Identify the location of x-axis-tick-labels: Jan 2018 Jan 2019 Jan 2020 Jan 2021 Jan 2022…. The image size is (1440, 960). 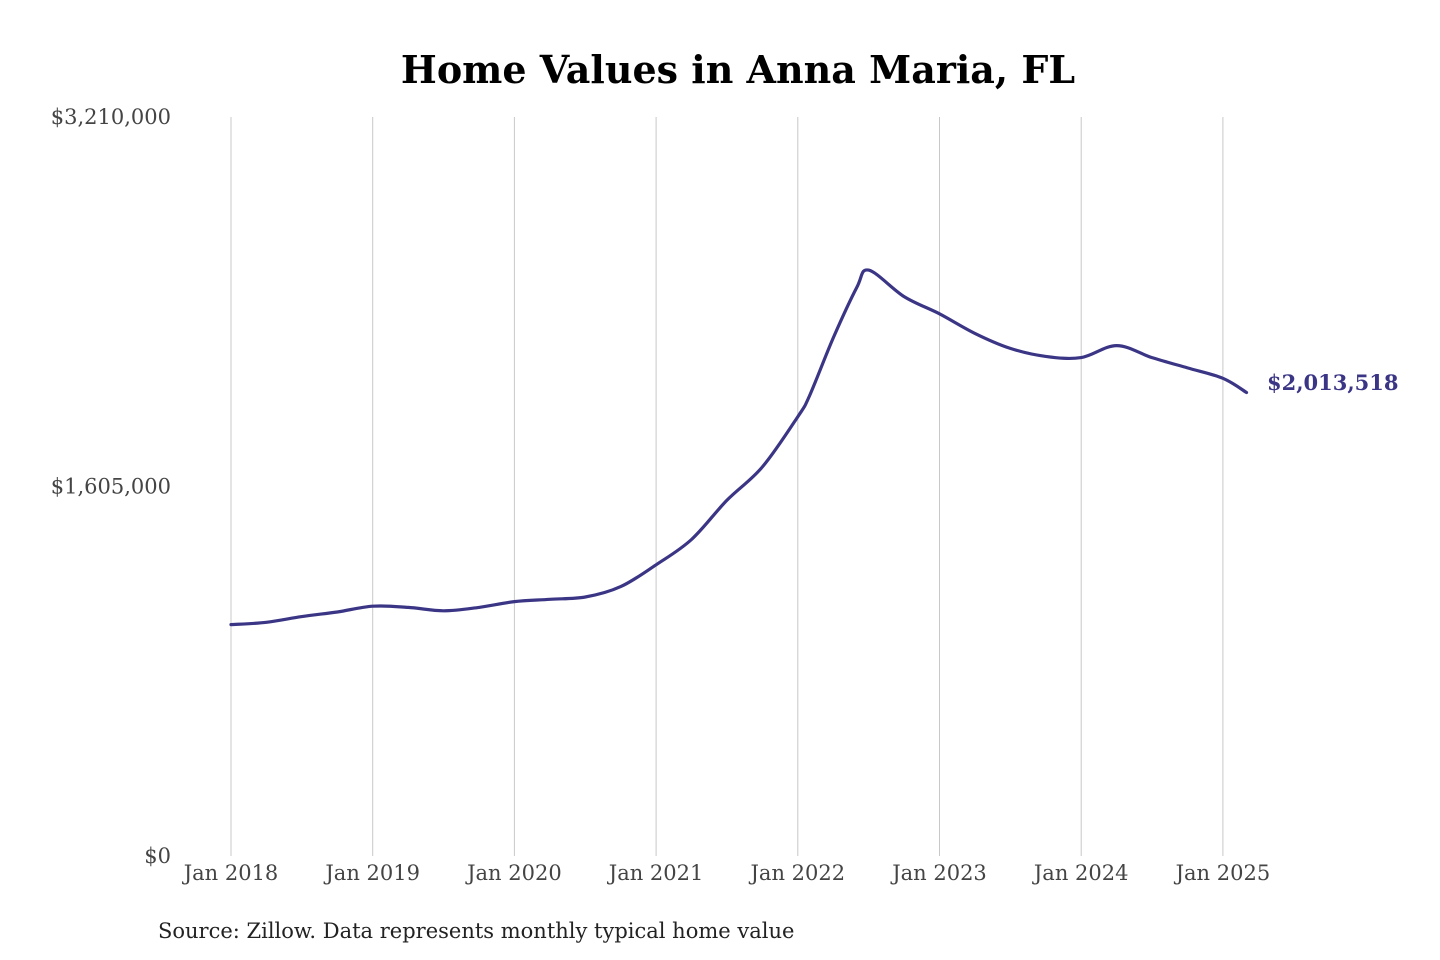
(726, 873).